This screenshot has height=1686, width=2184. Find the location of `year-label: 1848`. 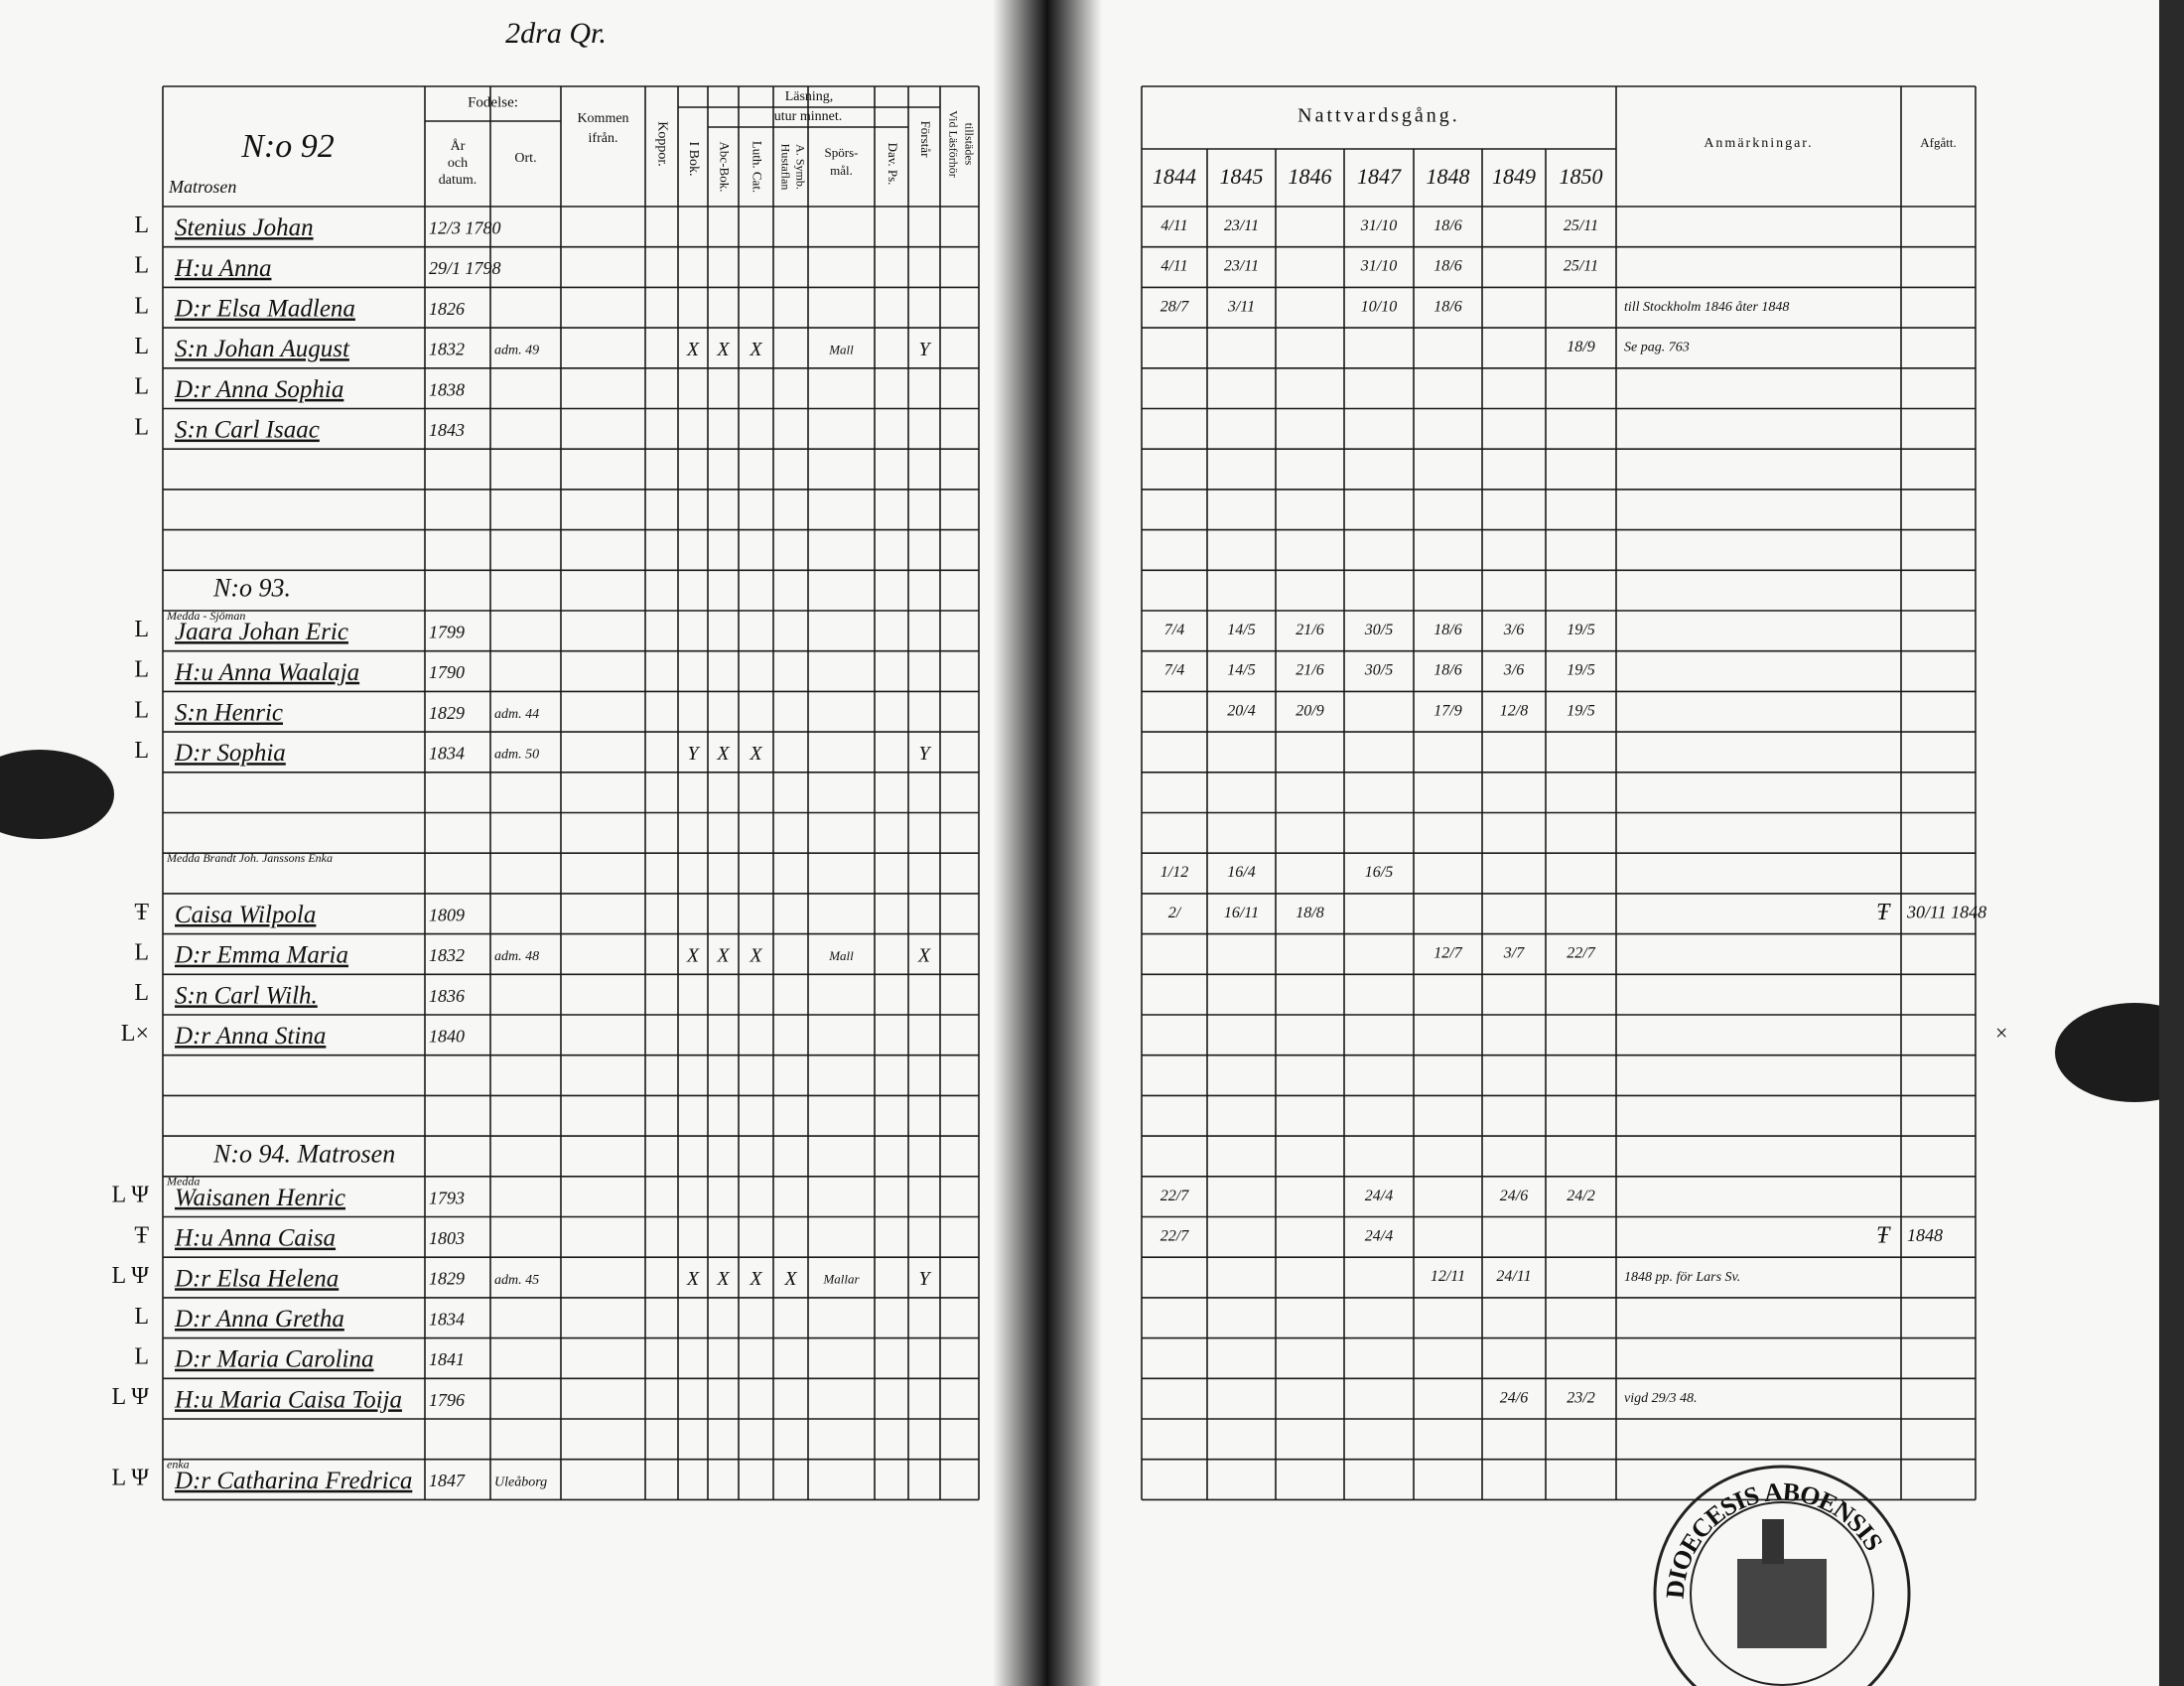

year-label: 1848 is located at coordinates (1448, 176).